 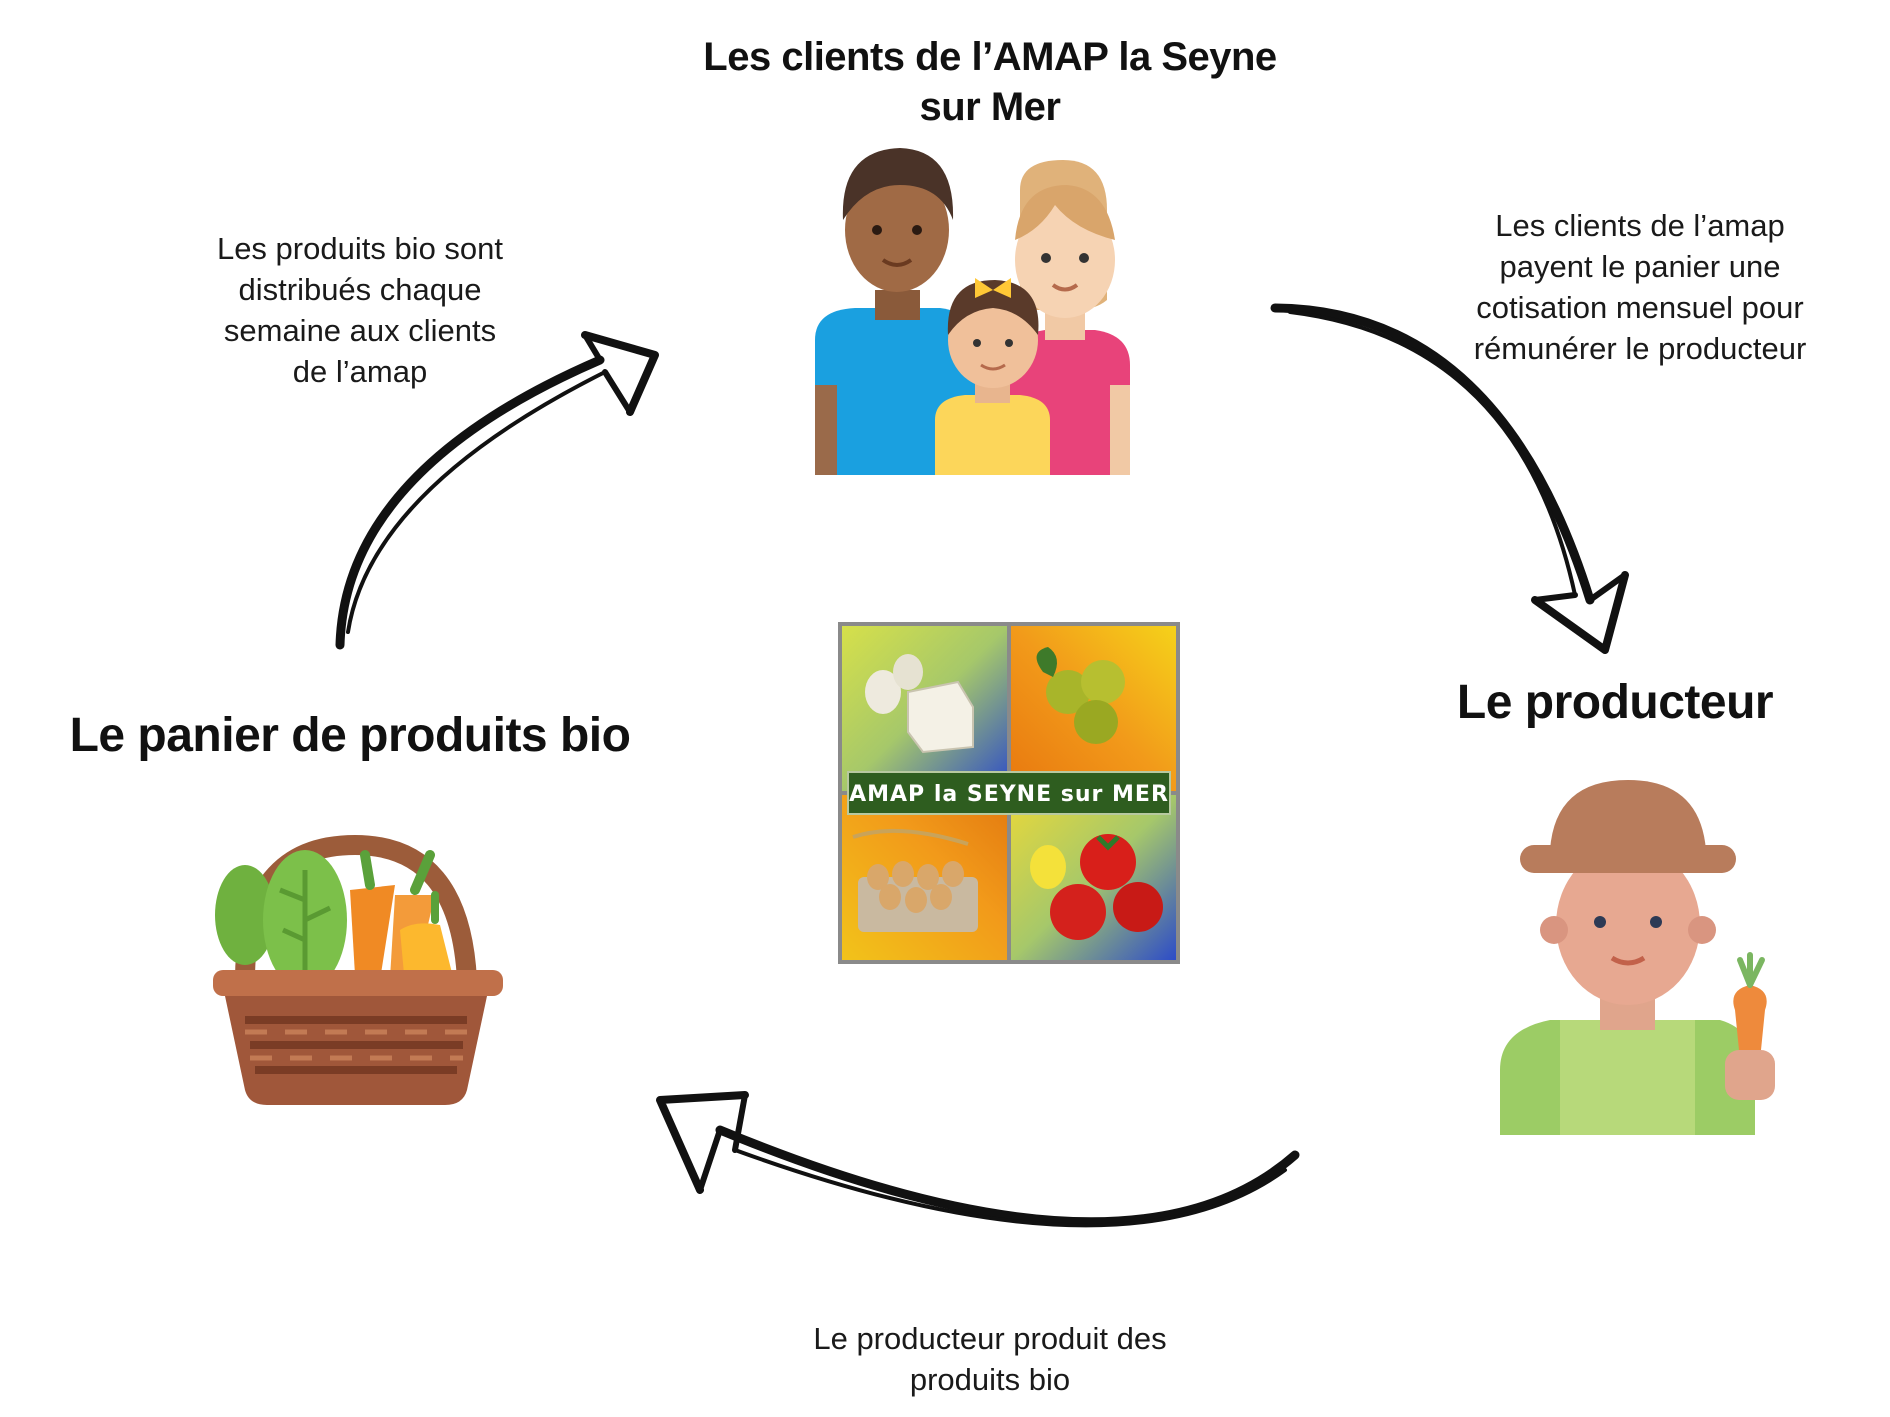 I want to click on production-caption: Le producteur produit des produits bio, so click(x=990, y=1359).